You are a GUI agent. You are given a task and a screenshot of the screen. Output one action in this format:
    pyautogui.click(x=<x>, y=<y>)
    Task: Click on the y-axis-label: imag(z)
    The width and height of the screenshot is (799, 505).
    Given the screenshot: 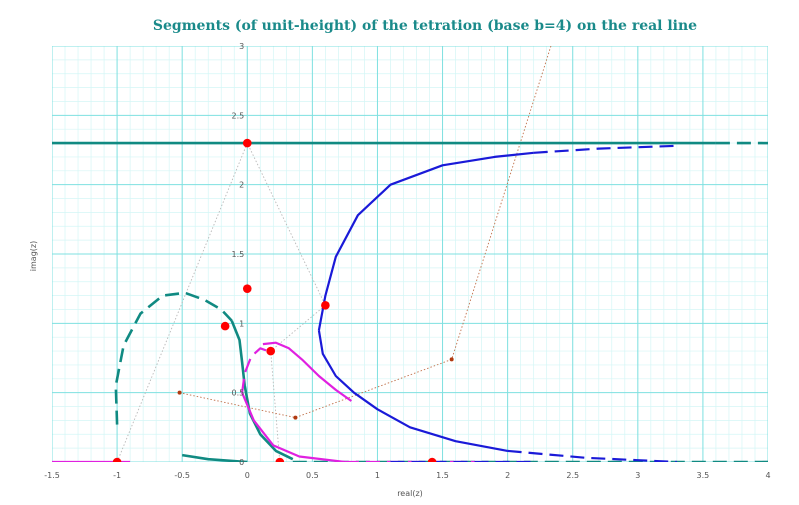 What is the action you would take?
    pyautogui.click(x=33, y=256)
    